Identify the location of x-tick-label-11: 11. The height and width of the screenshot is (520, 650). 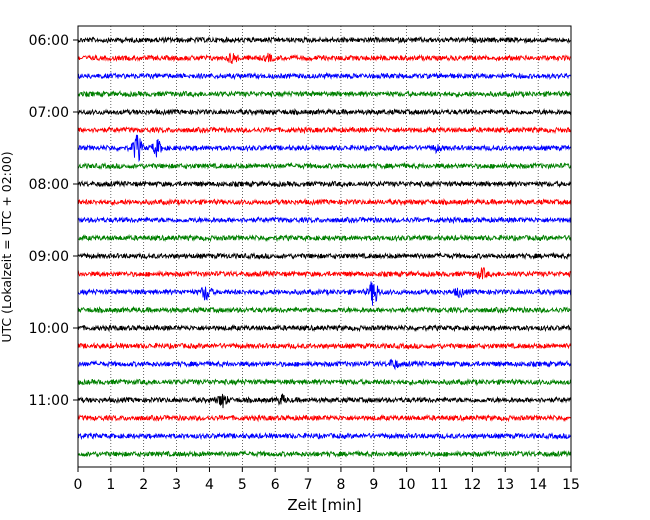
(440, 485).